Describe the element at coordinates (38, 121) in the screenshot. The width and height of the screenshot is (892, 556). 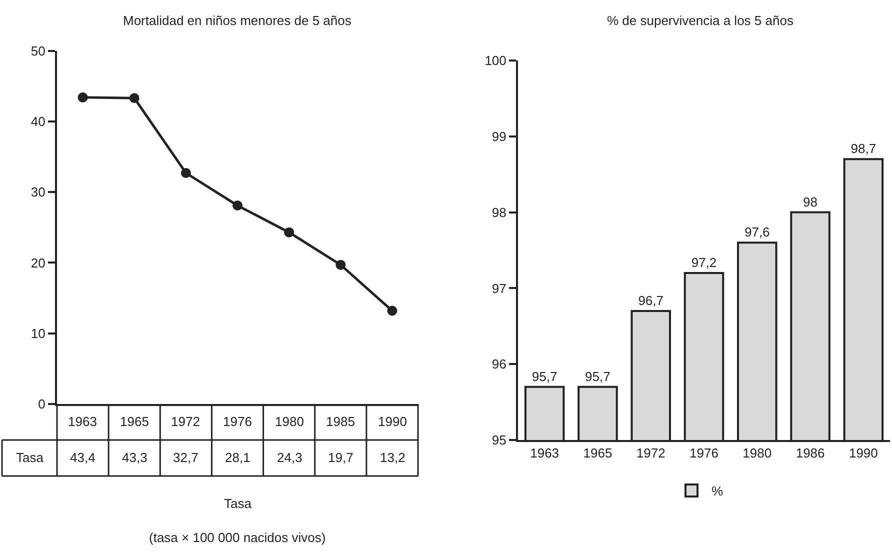
I see `y-tick-label: 40` at that location.